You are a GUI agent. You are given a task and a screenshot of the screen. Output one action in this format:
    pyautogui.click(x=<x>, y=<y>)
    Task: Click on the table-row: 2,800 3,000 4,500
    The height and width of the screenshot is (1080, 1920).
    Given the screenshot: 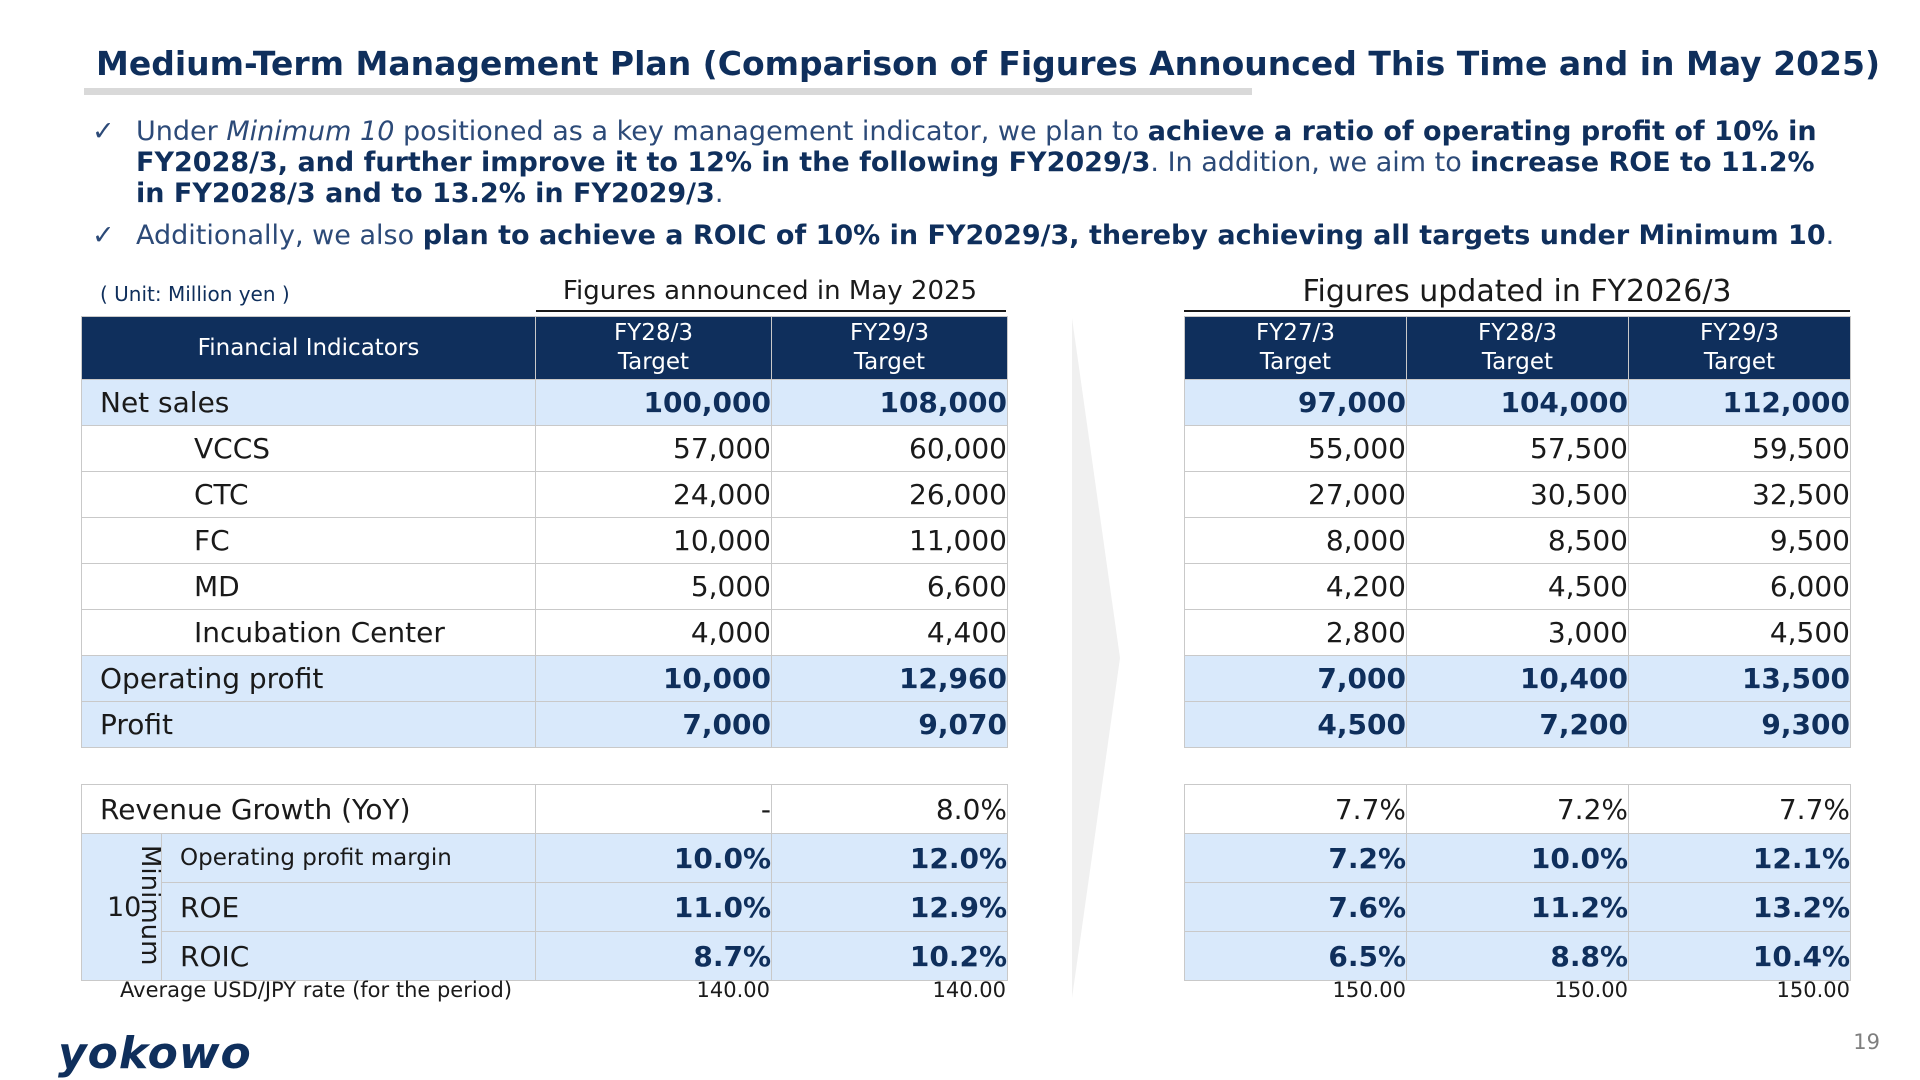 What is the action you would take?
    pyautogui.click(x=1517, y=632)
    